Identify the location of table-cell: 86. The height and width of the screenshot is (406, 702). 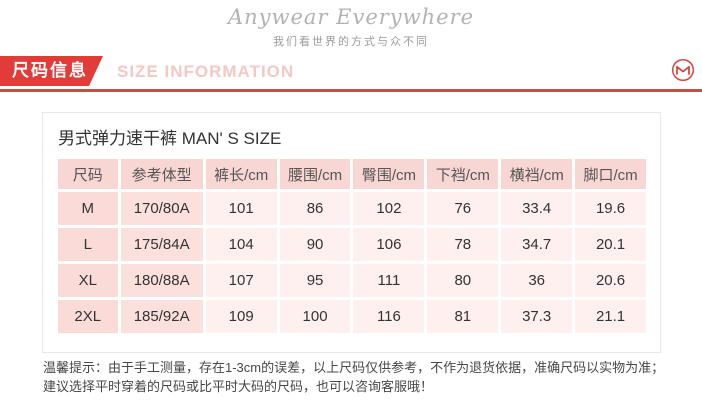
(315, 208).